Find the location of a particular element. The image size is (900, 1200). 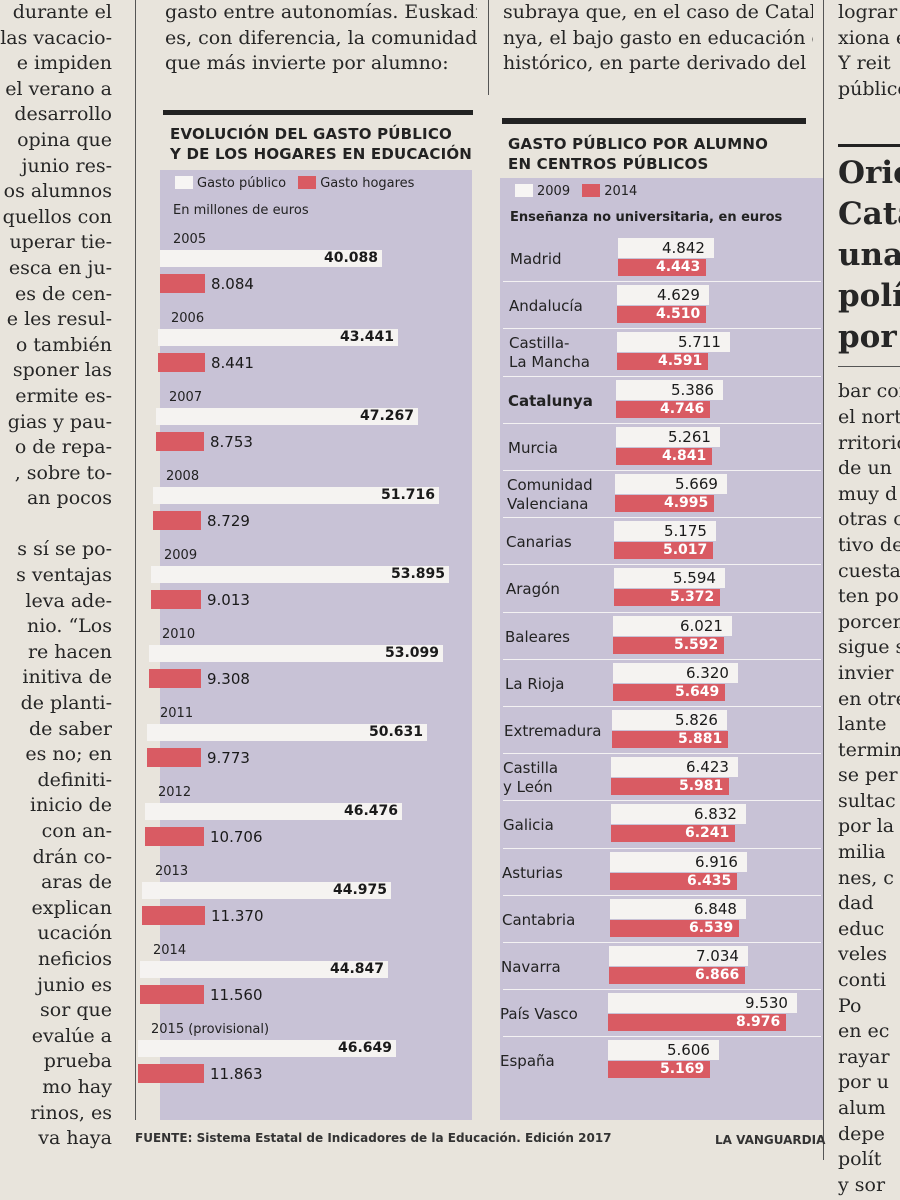

article-line: leva ade- is located at coordinates (68, 600).